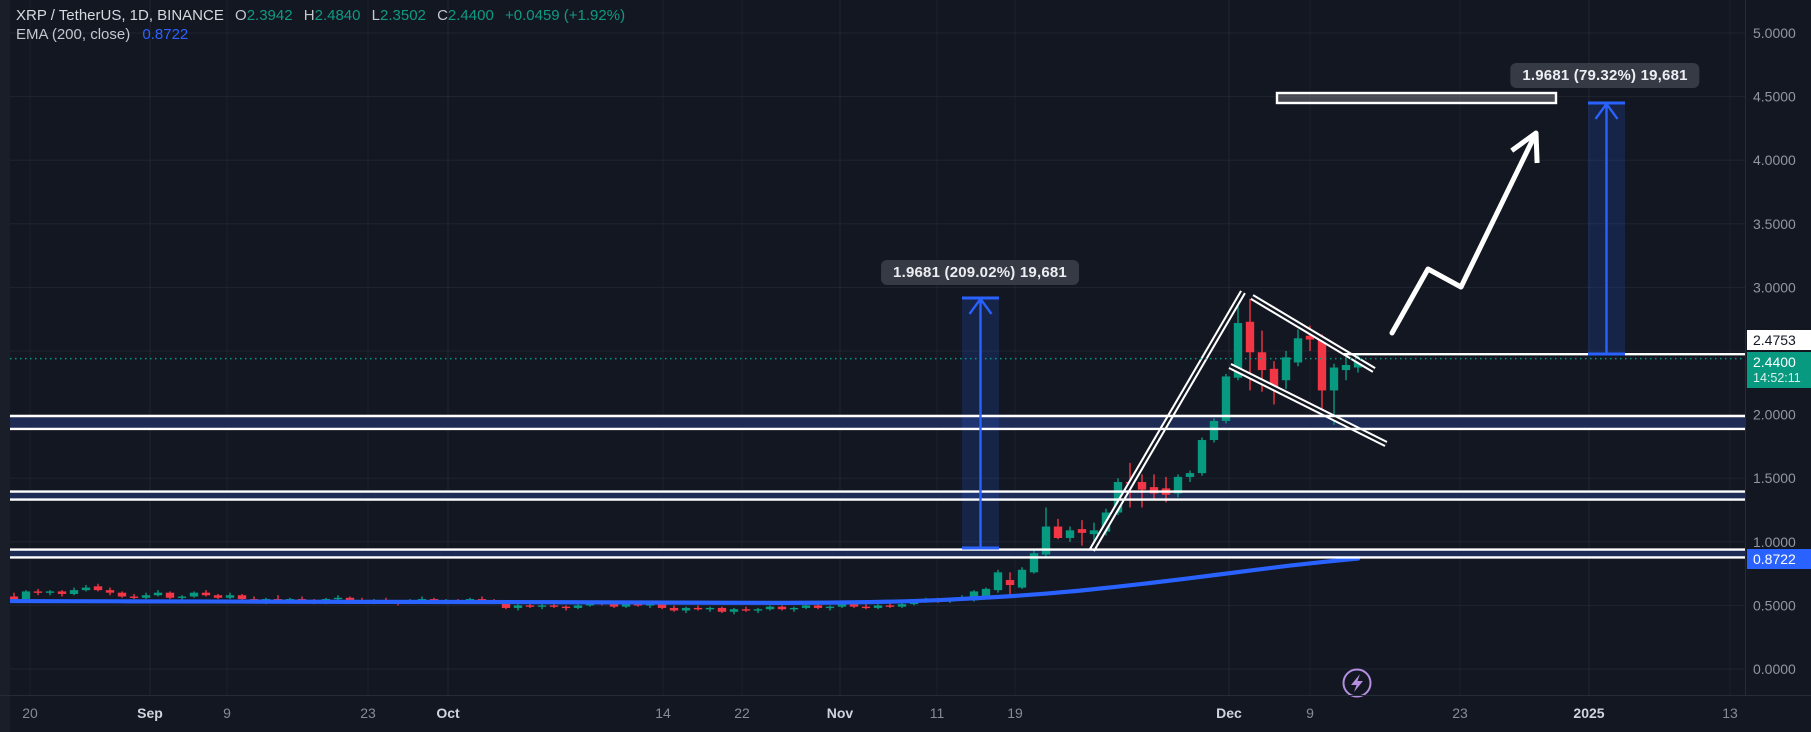  I want to click on time-tick-label: Nov, so click(840, 713).